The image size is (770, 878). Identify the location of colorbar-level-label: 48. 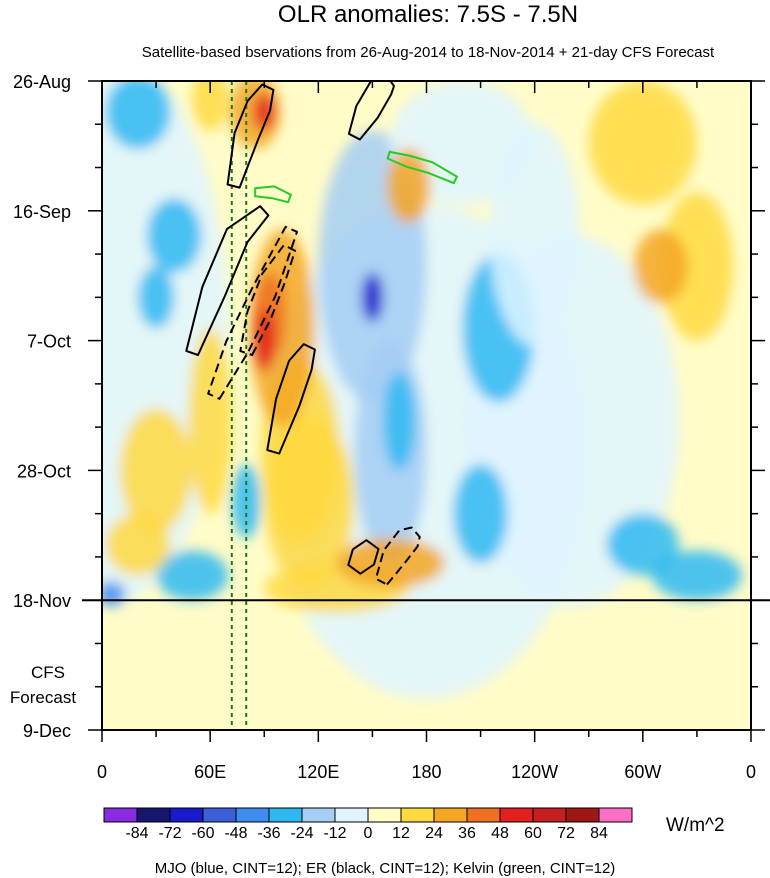
(500, 833).